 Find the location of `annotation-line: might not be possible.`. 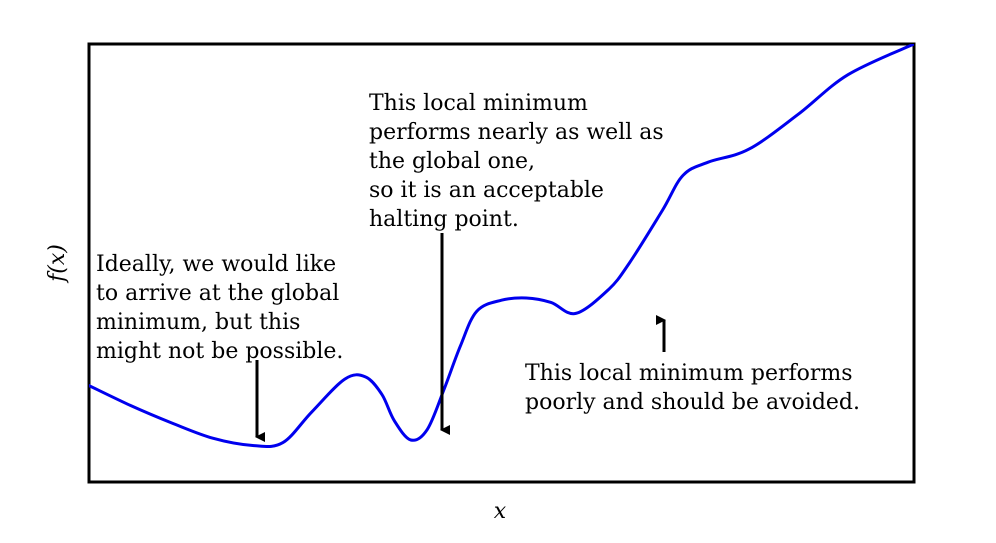

annotation-line: might not be possible. is located at coordinates (219, 351).